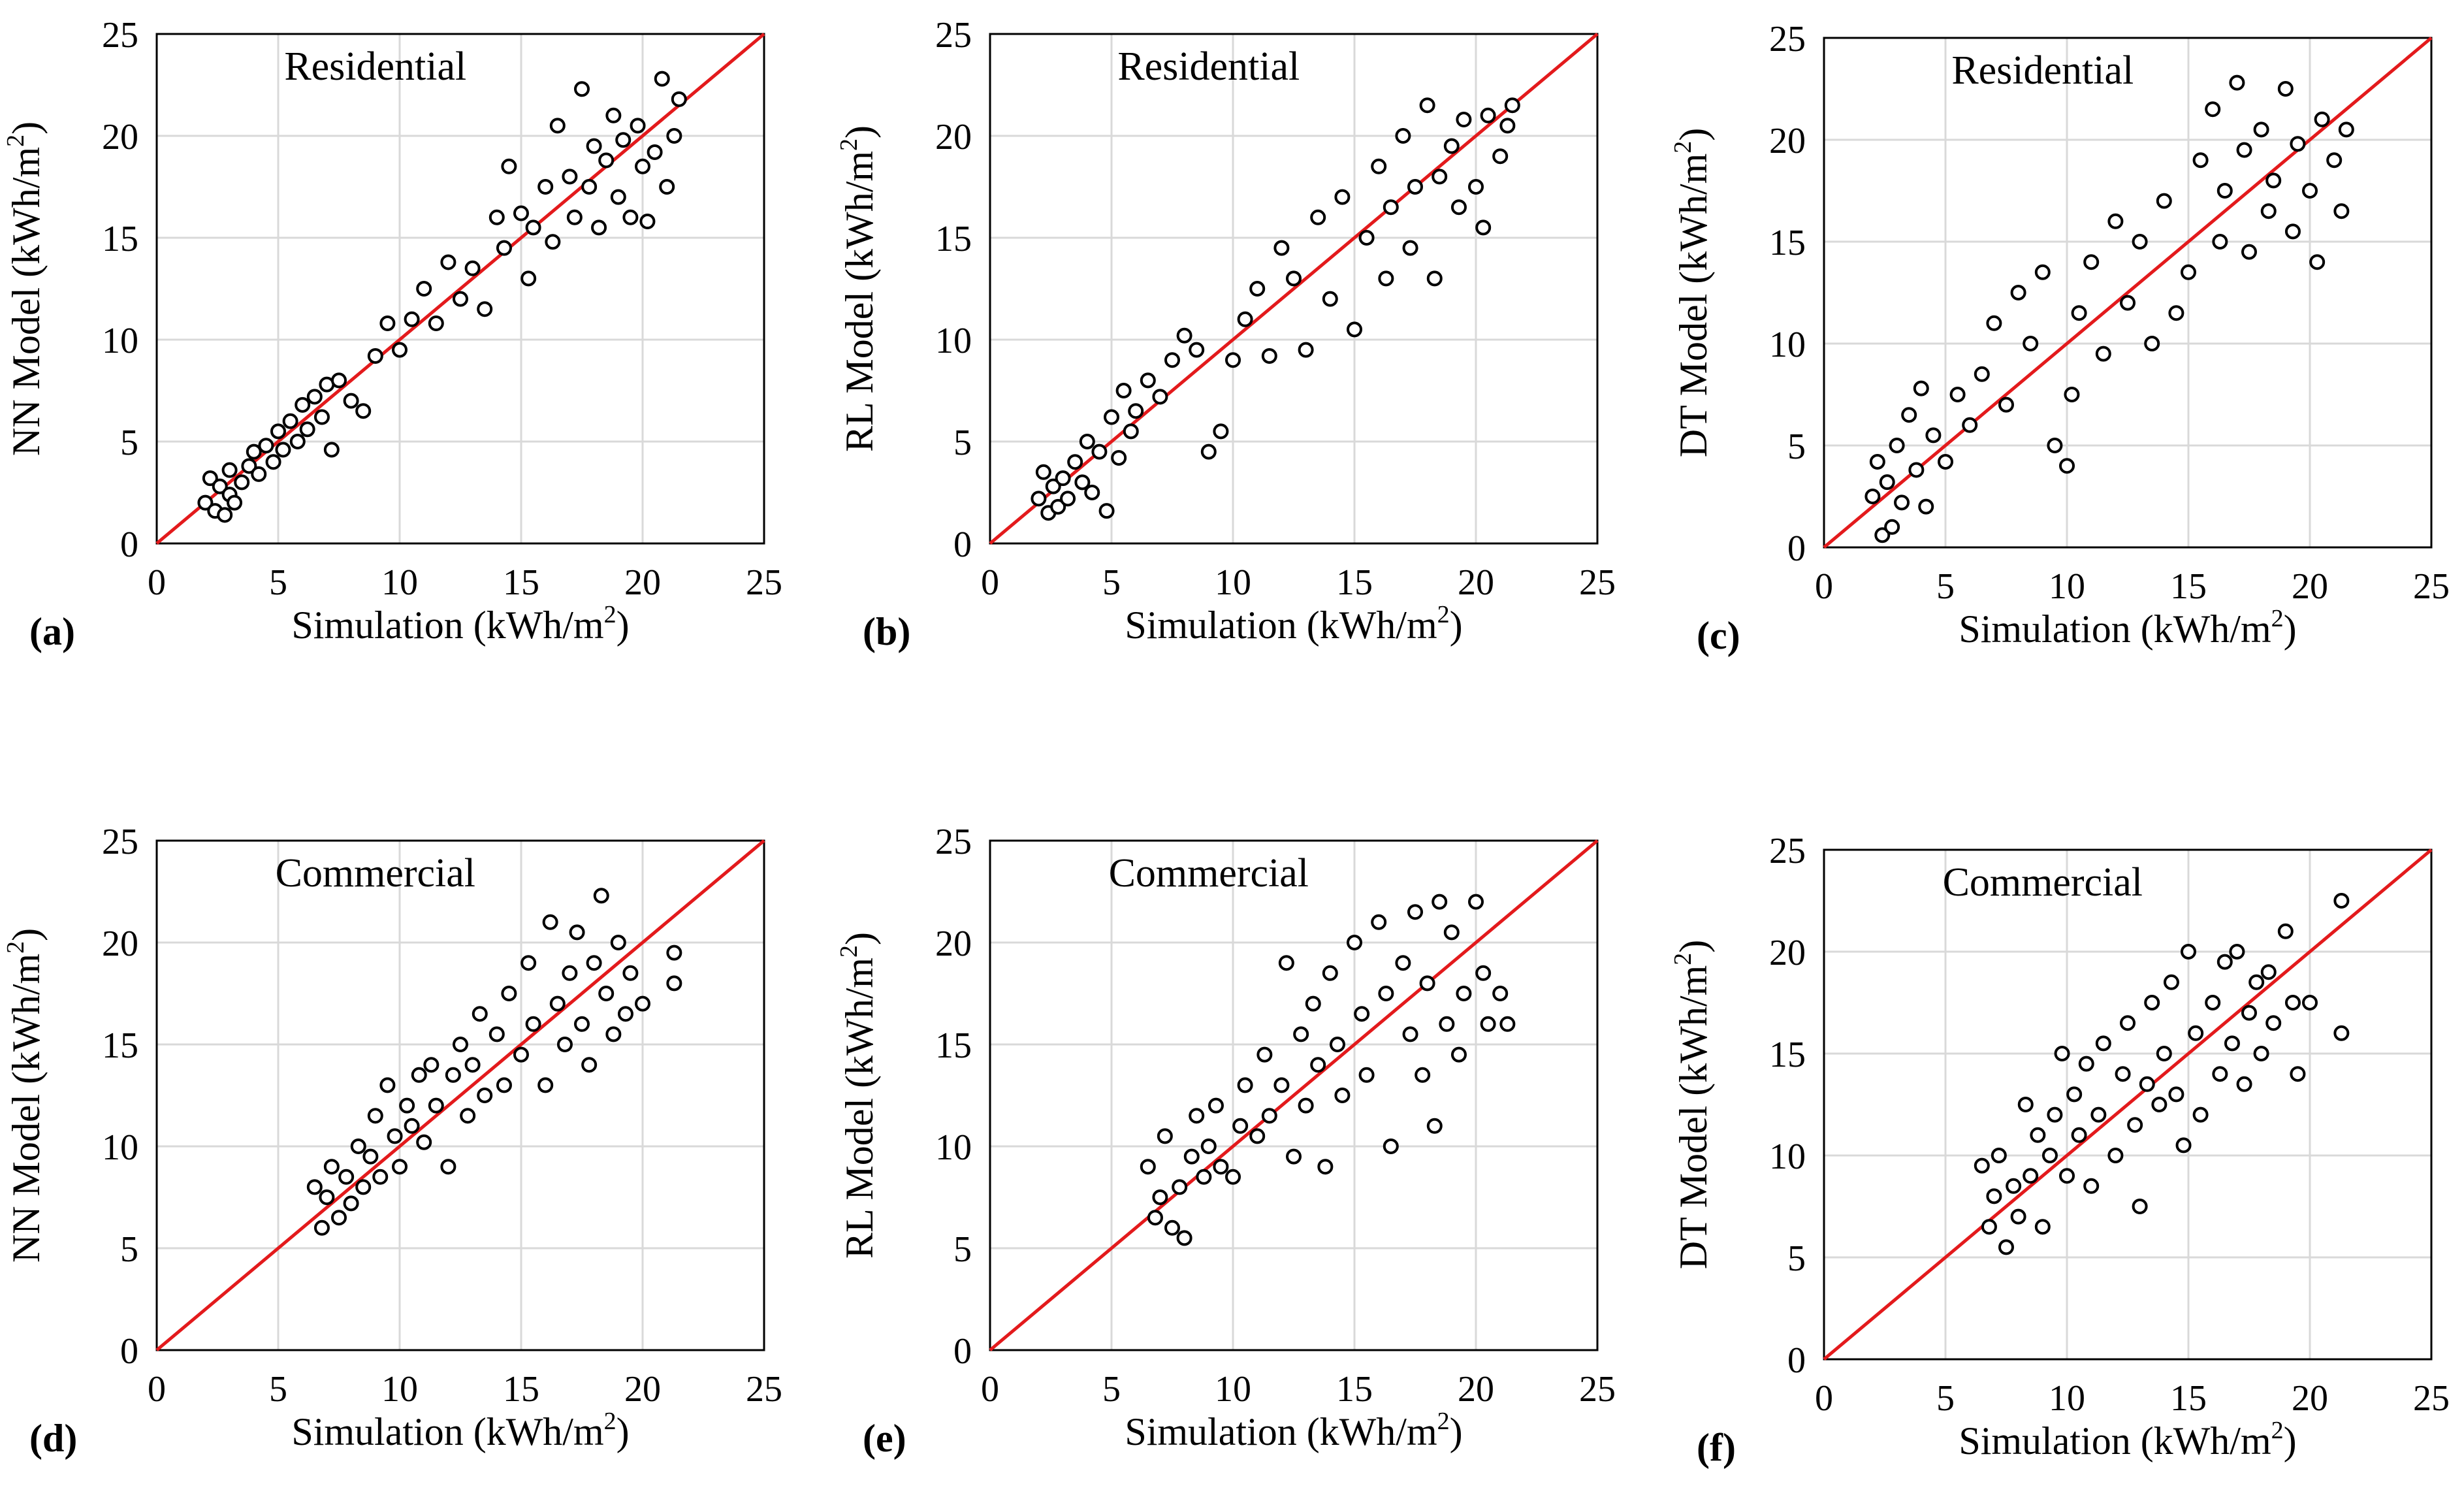  What do you see at coordinates (990, 1389) in the screenshot?
I see `x-tick-label: 0` at bounding box center [990, 1389].